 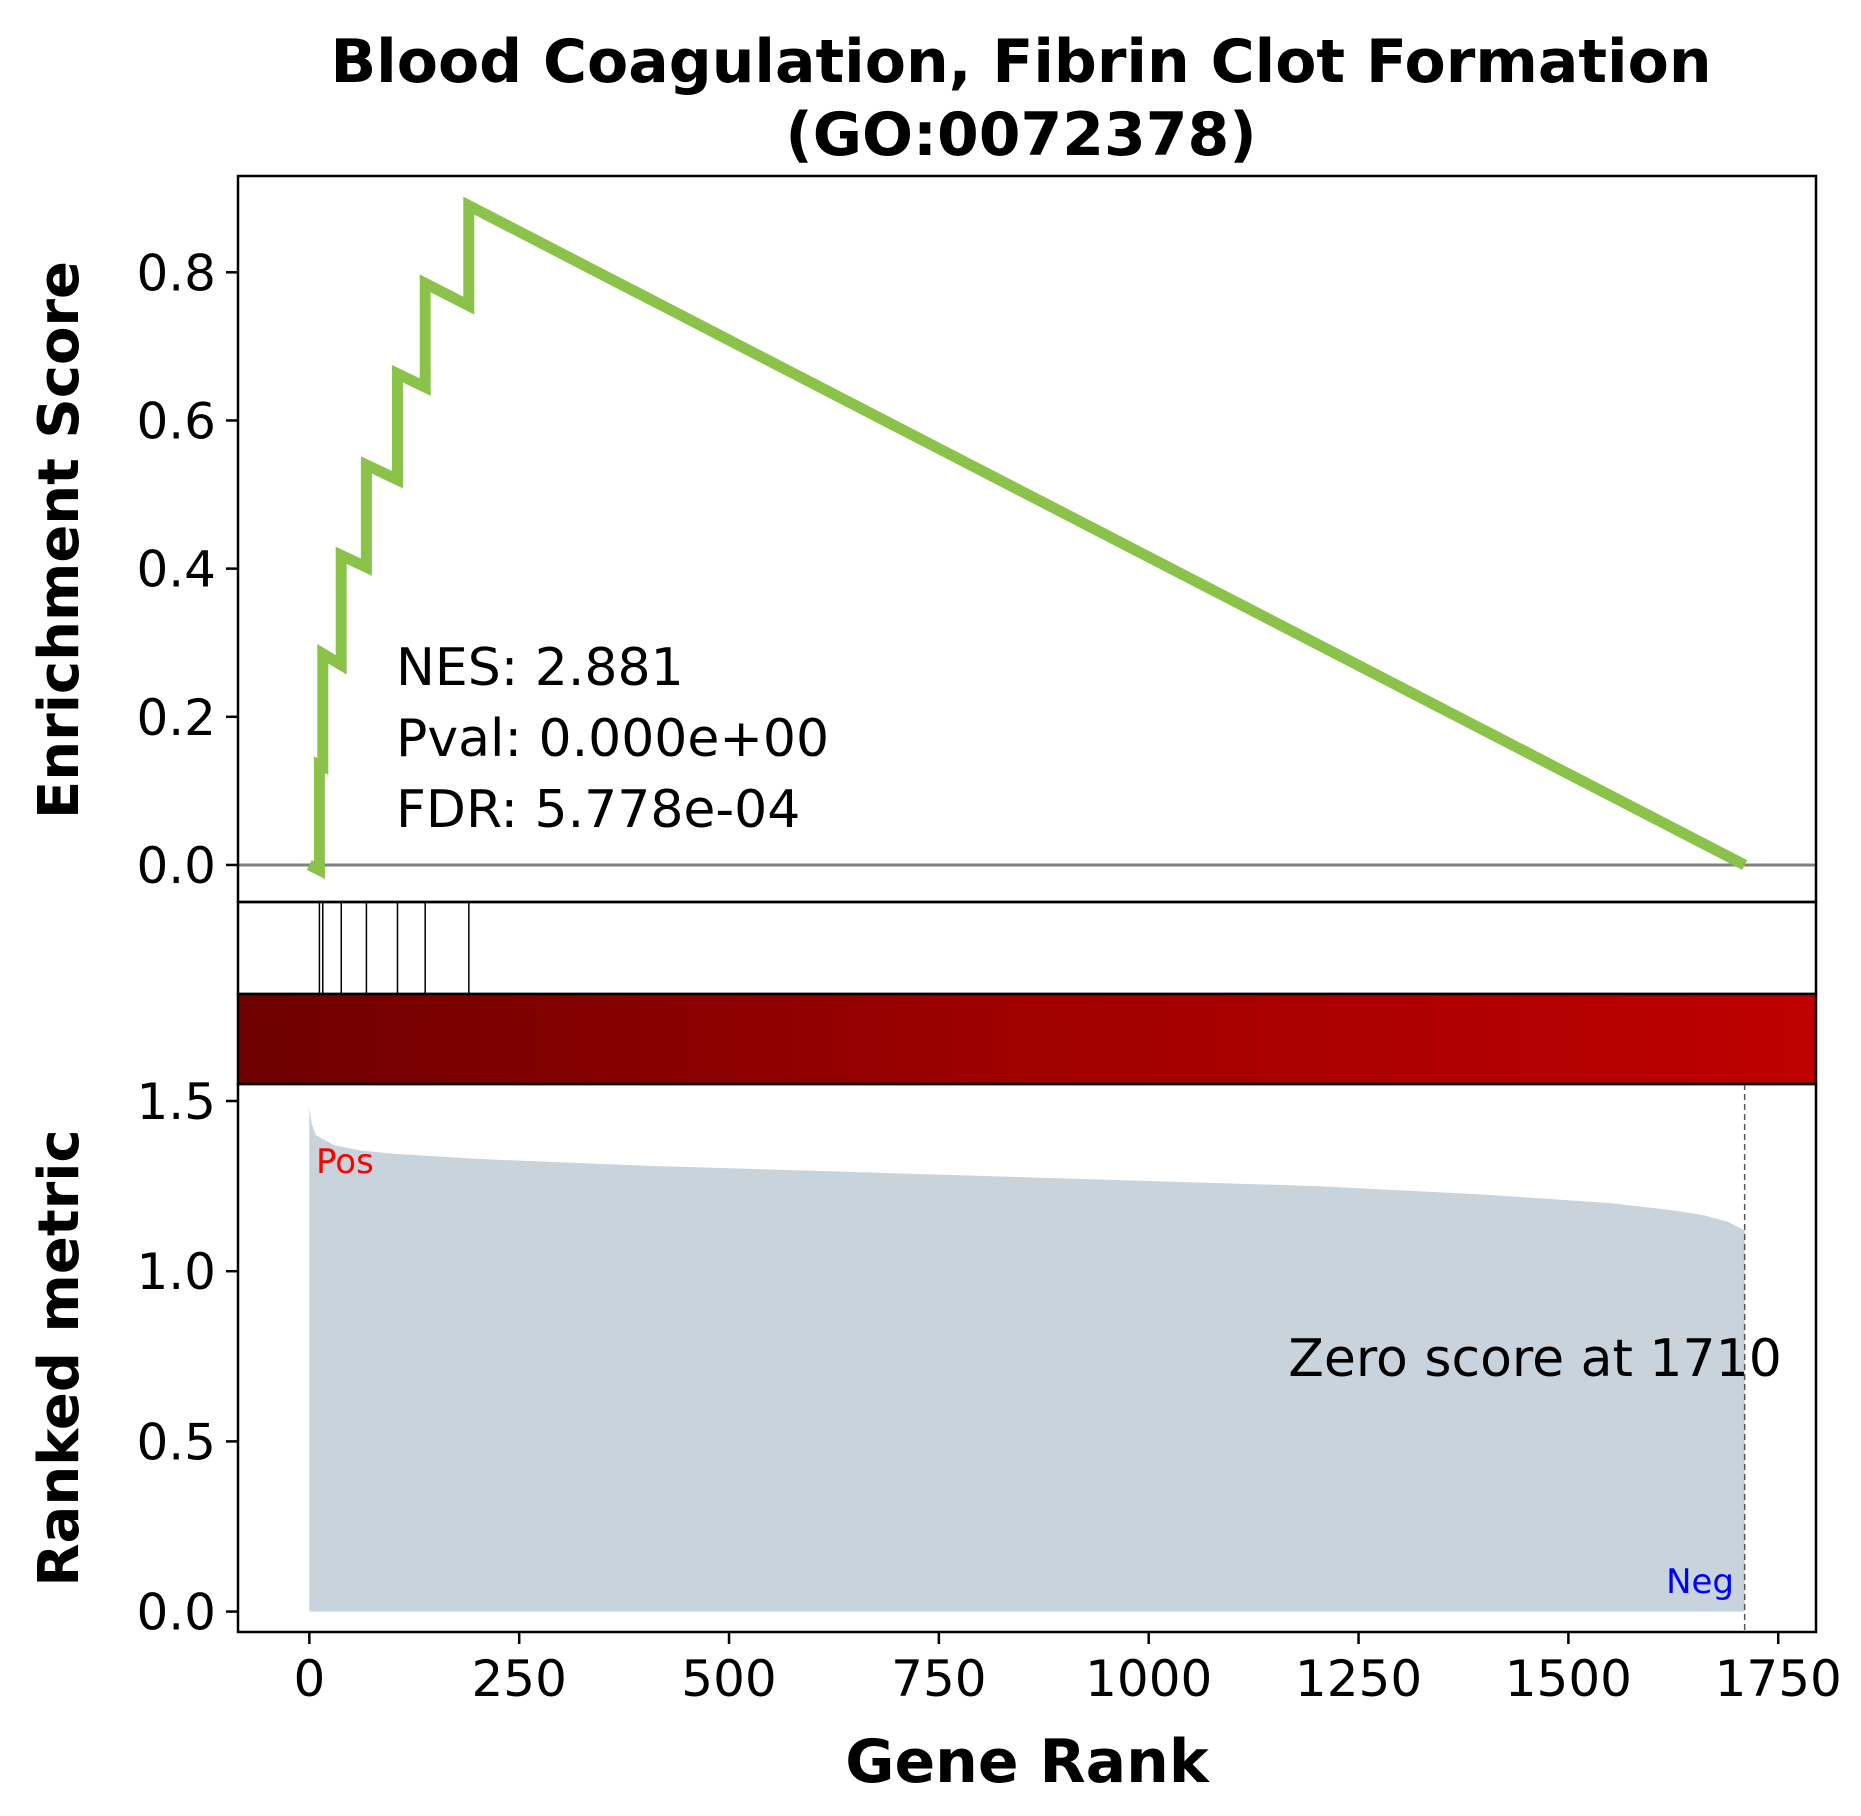 I want to click on pos-label: Pos, so click(x=345, y=1162).